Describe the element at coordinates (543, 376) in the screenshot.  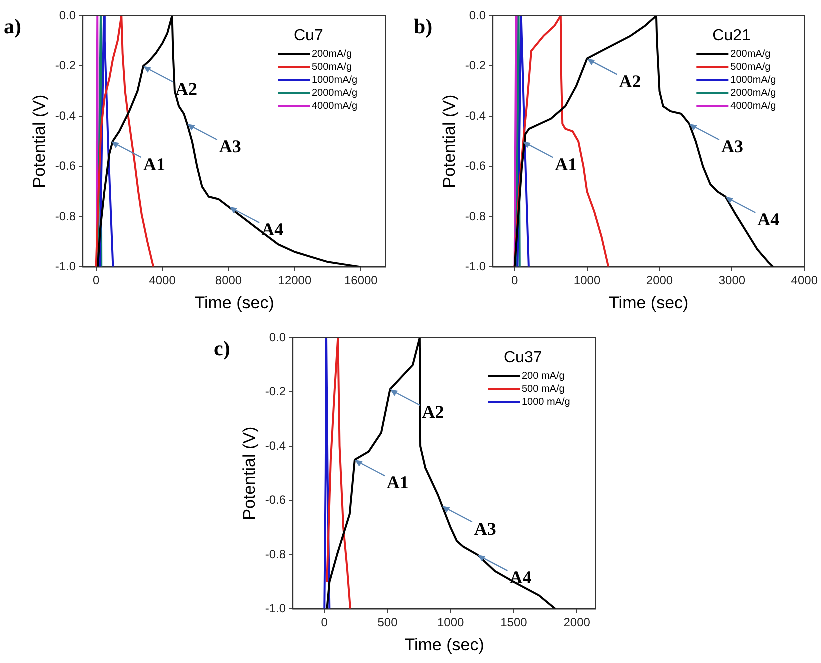
I see `legend-label: 200 mA/g` at that location.